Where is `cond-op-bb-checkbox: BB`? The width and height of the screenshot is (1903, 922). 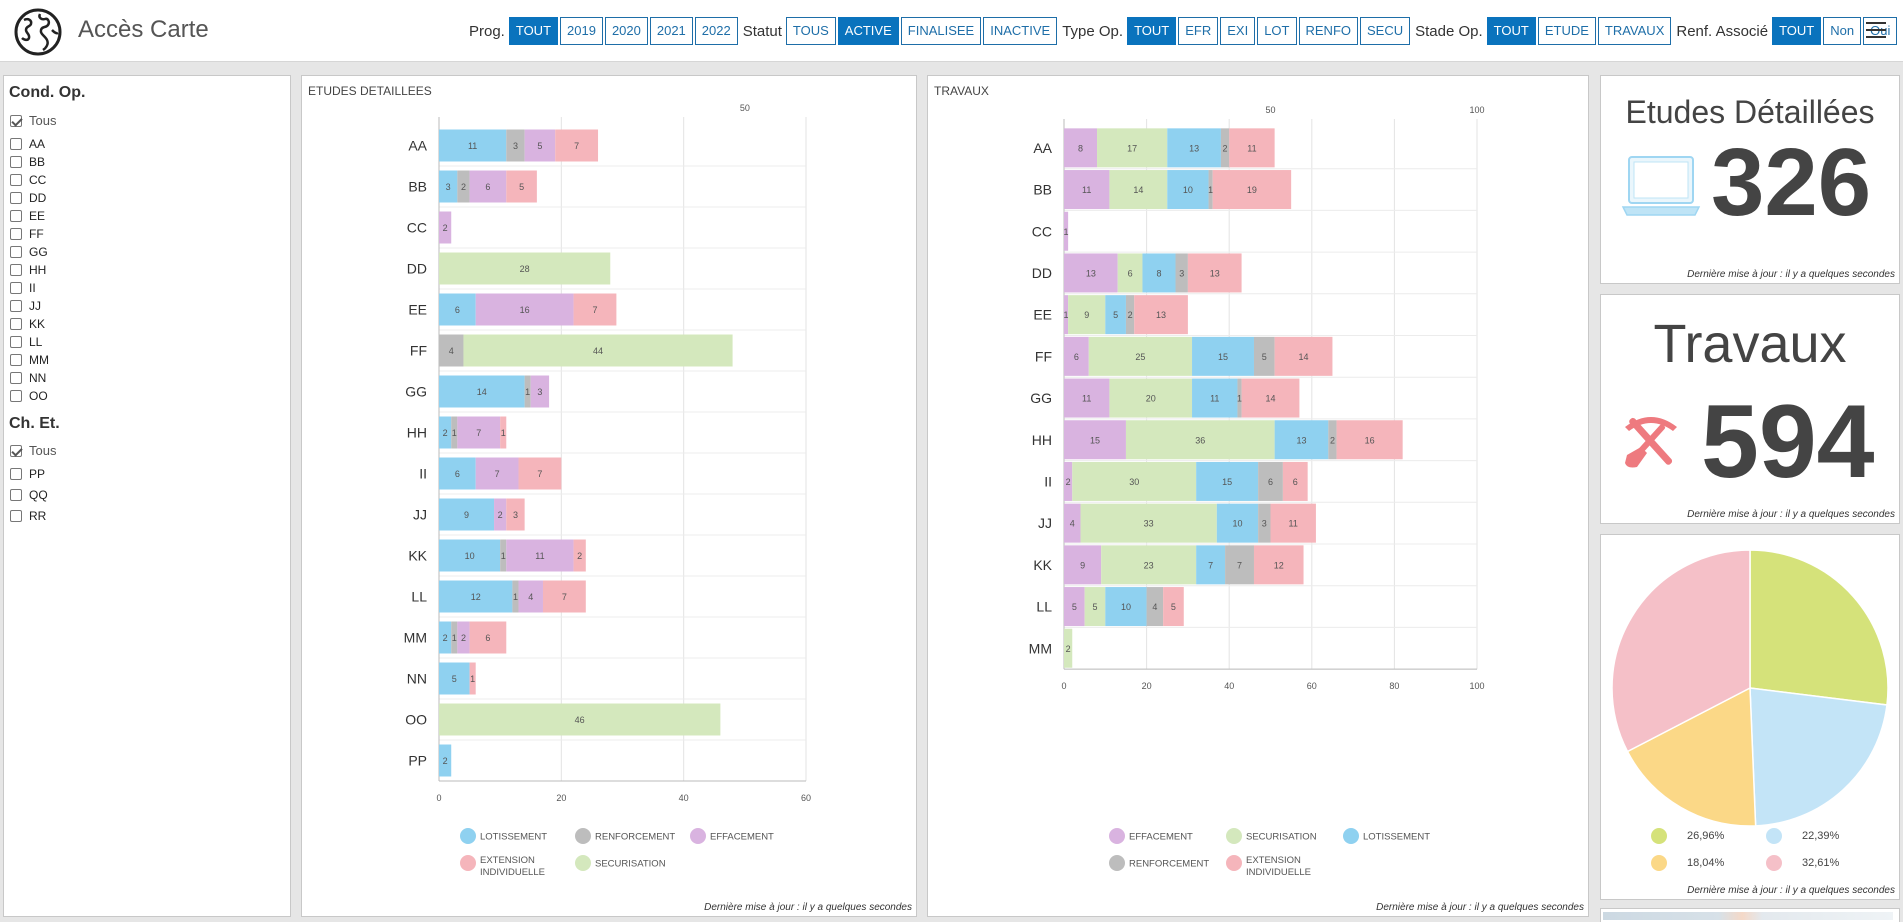 cond-op-bb-checkbox: BB is located at coordinates (27, 162).